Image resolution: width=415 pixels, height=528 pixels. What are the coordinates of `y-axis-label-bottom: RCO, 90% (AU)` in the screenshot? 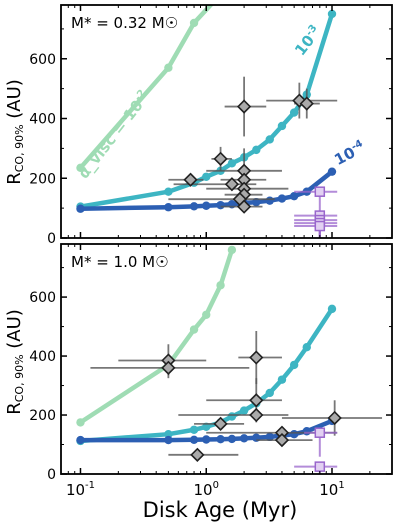 It's located at (15, 362).